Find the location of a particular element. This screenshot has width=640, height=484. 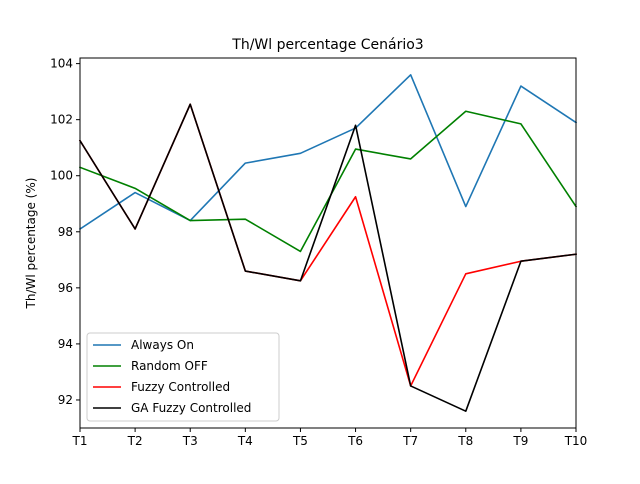

y-tick-label: 98 is located at coordinates (65, 232).